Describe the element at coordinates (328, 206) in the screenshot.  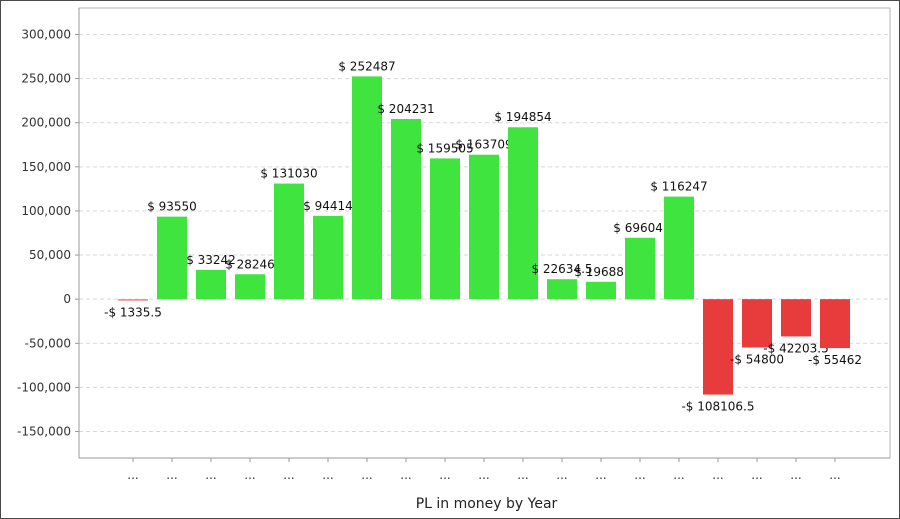
I see `data-label: $ 94414` at that location.